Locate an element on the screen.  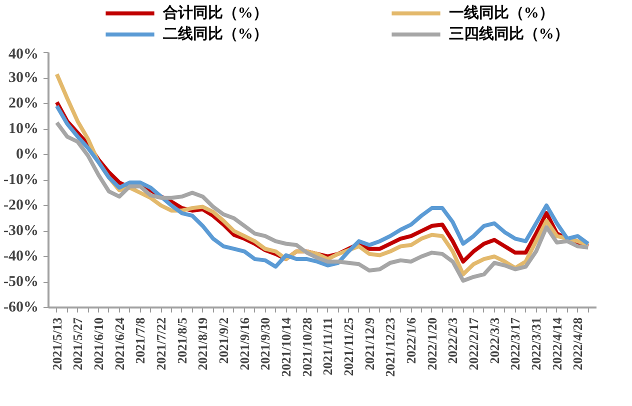
y-tick-label: -40% is located at coordinates (21, 256).